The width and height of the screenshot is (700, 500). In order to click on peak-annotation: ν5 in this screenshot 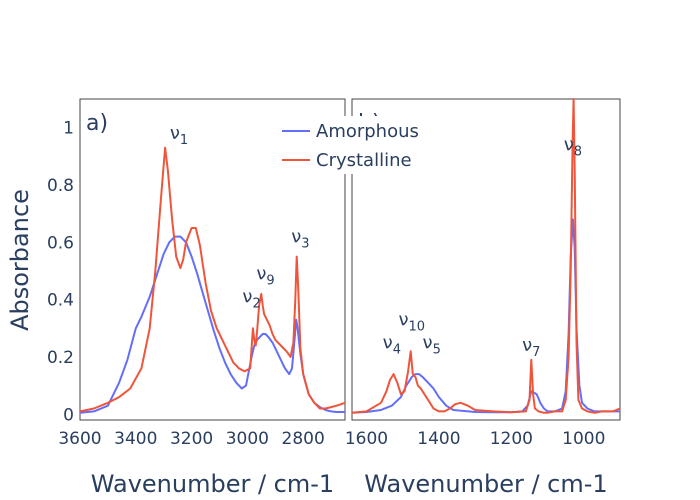, I will do `click(432, 344)`.